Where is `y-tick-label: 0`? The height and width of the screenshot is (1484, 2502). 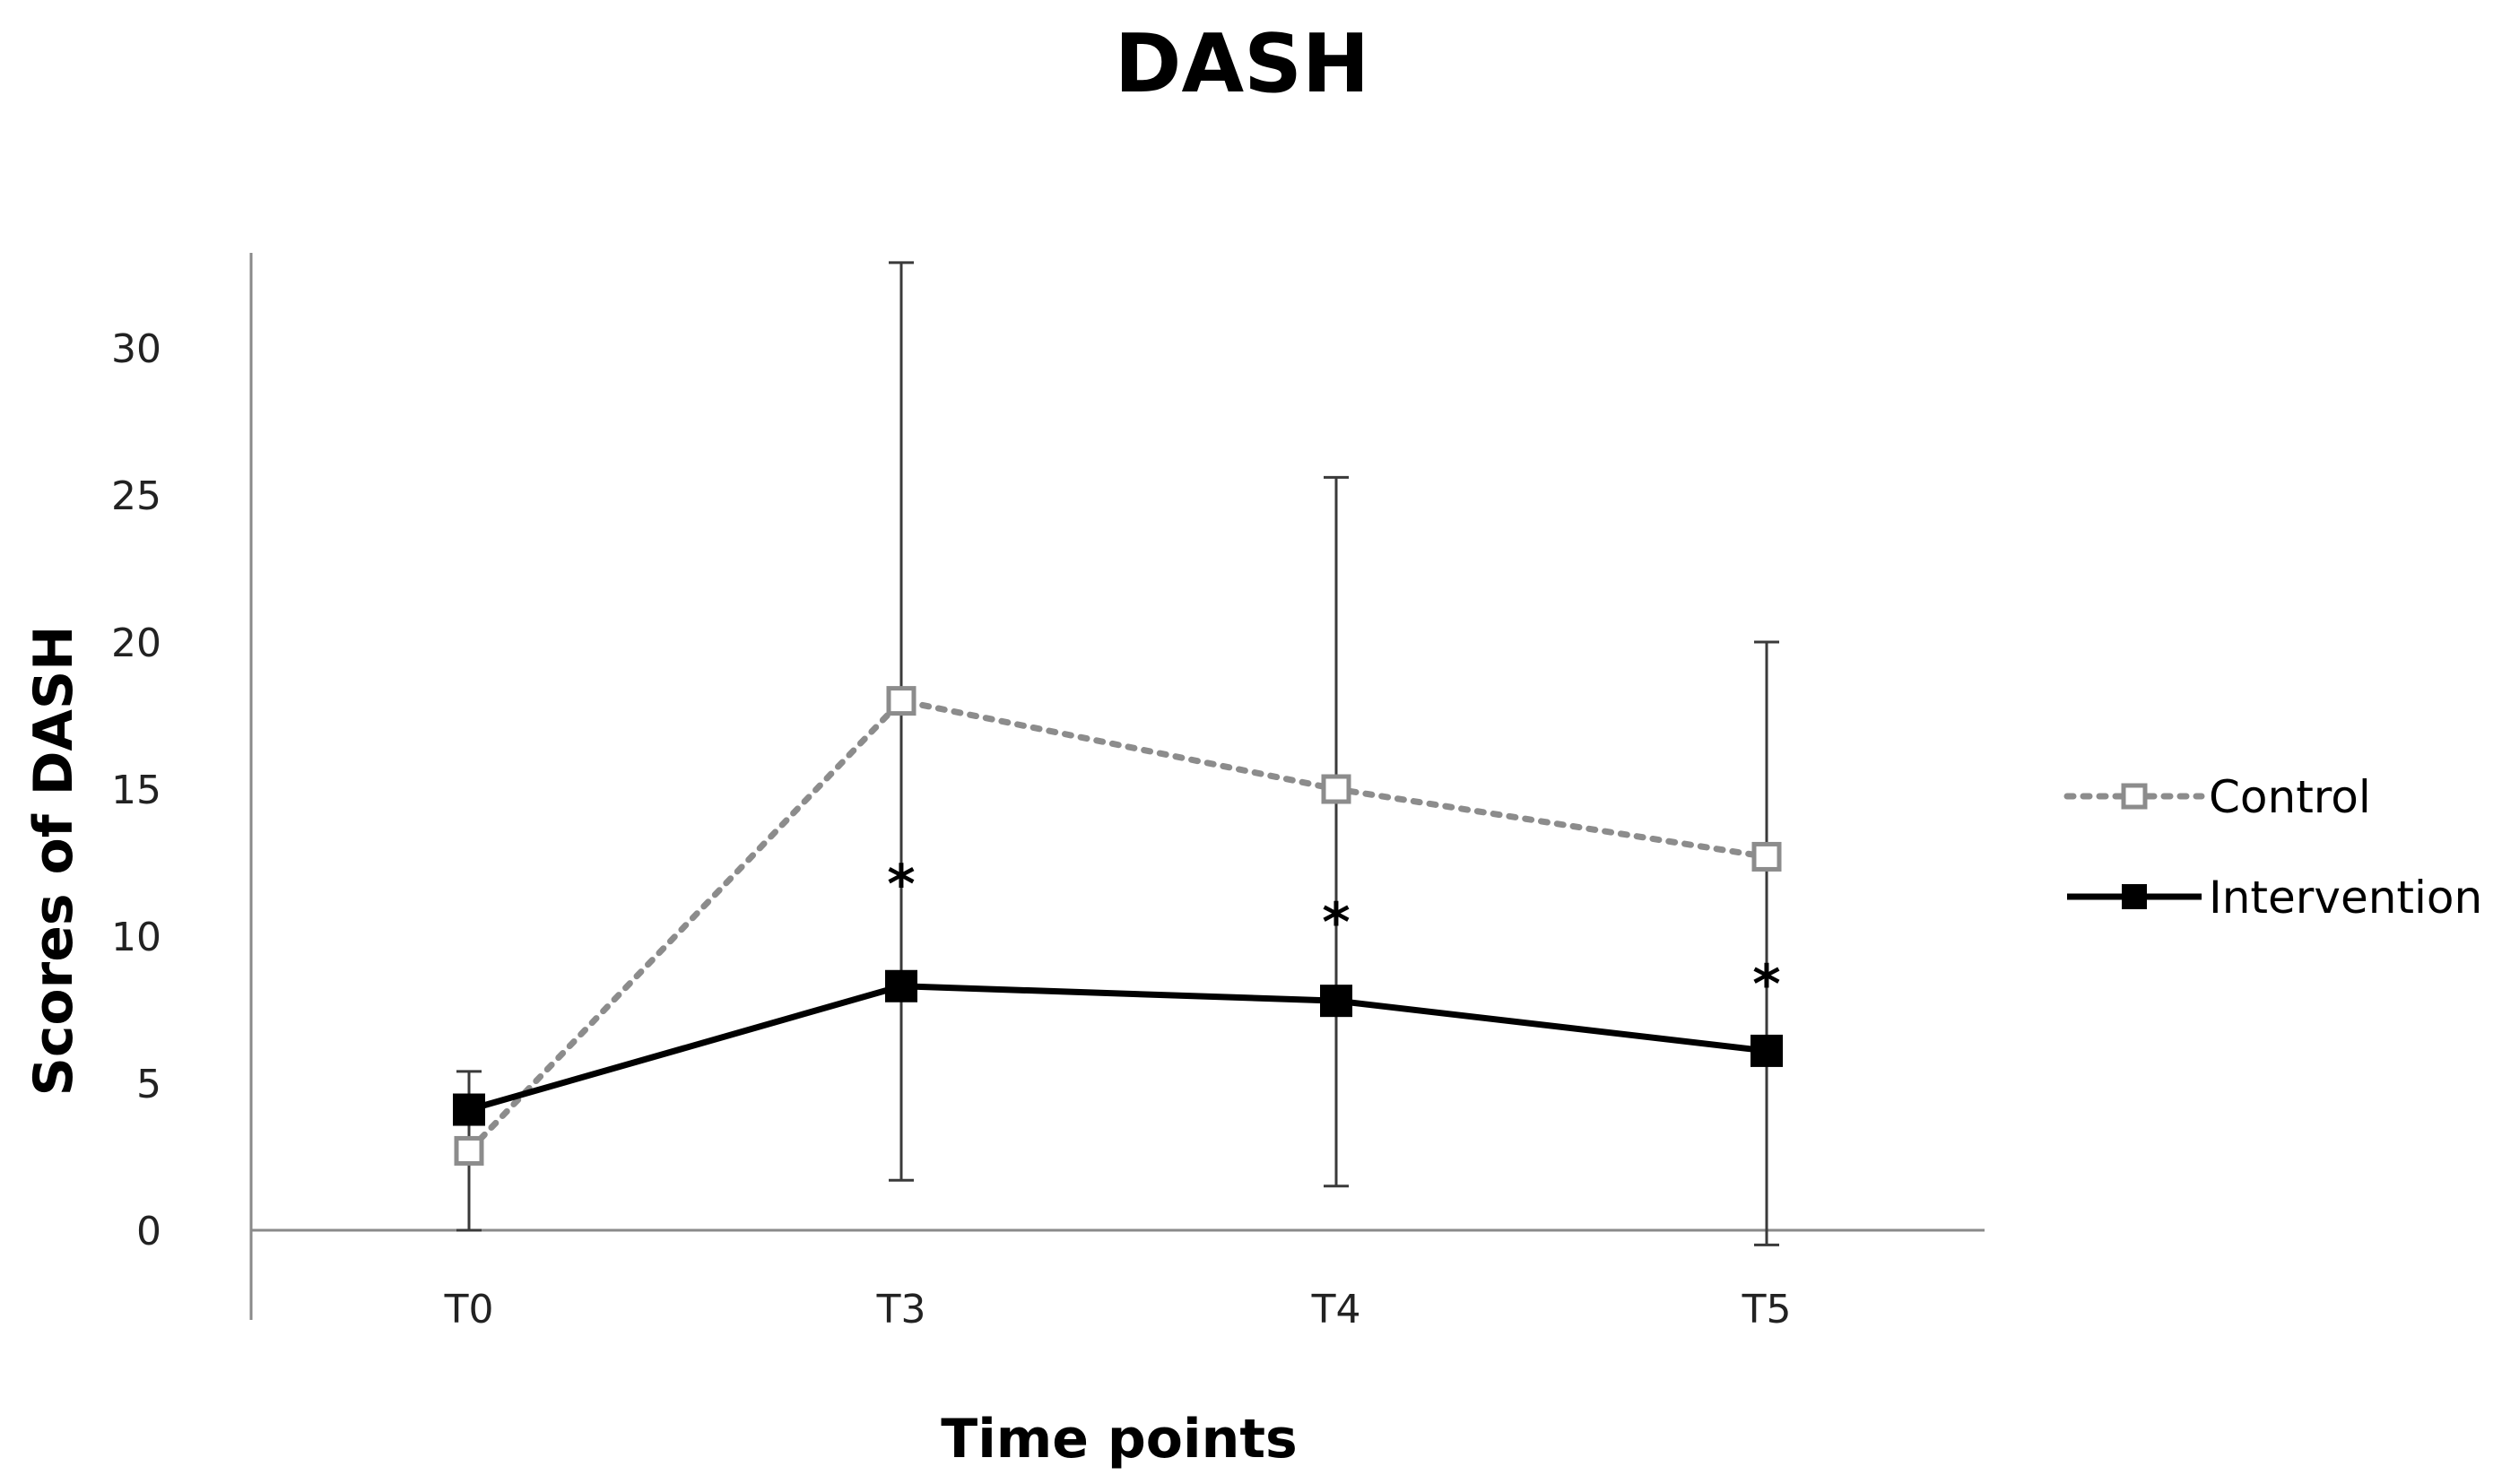 y-tick-label: 0 is located at coordinates (148, 1232).